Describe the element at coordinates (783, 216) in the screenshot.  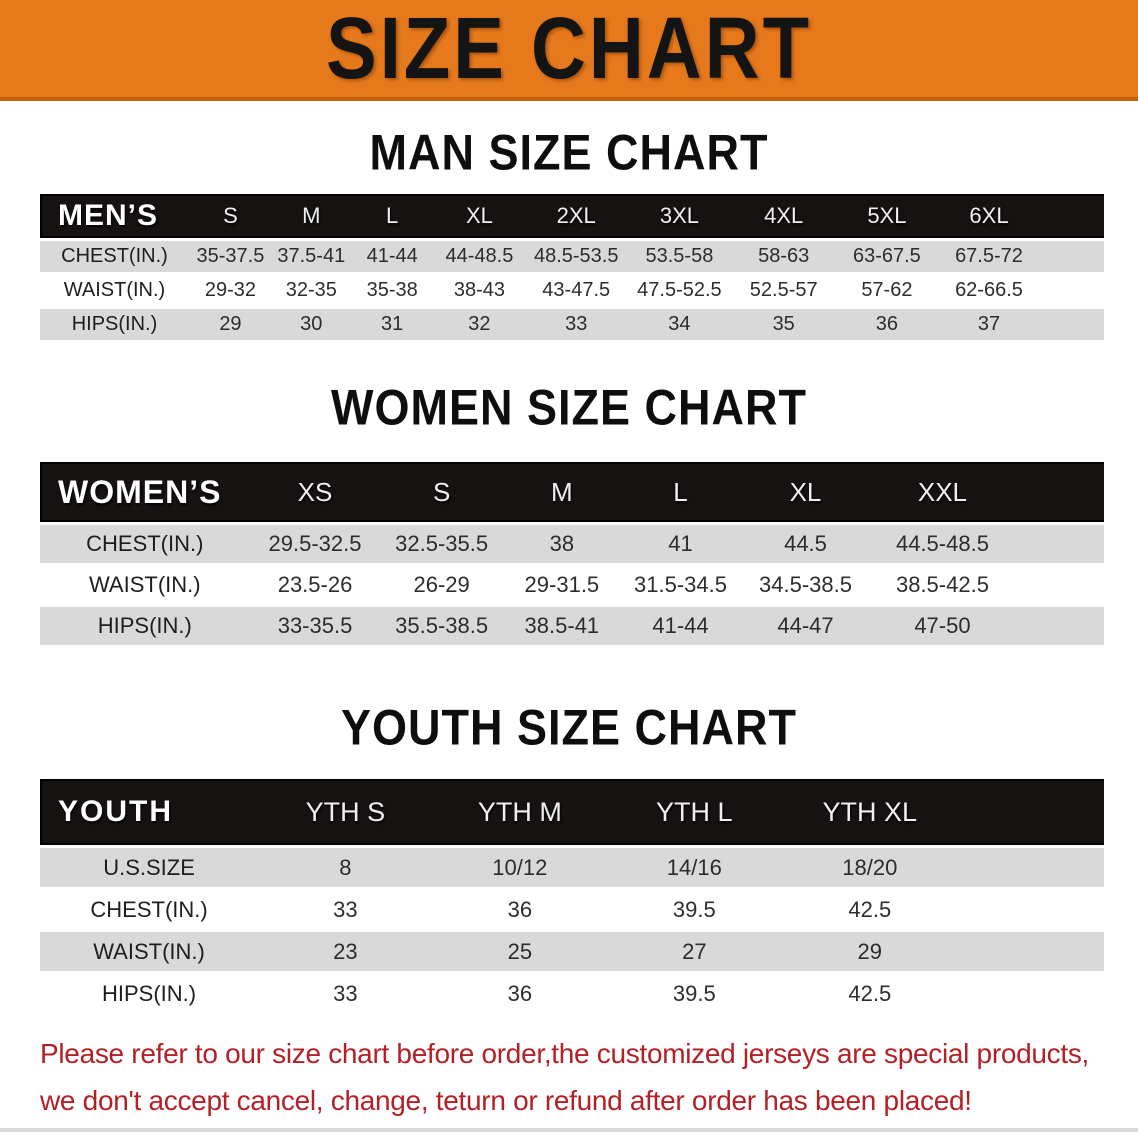
I see `column-header: 4XL` at that location.